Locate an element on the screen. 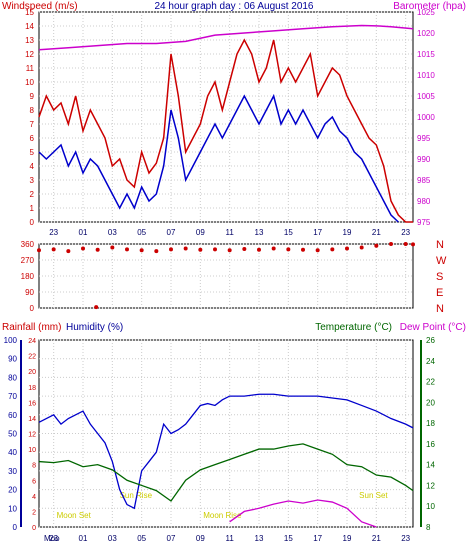  rain-tick-label: 2 is located at coordinates (34, 512).